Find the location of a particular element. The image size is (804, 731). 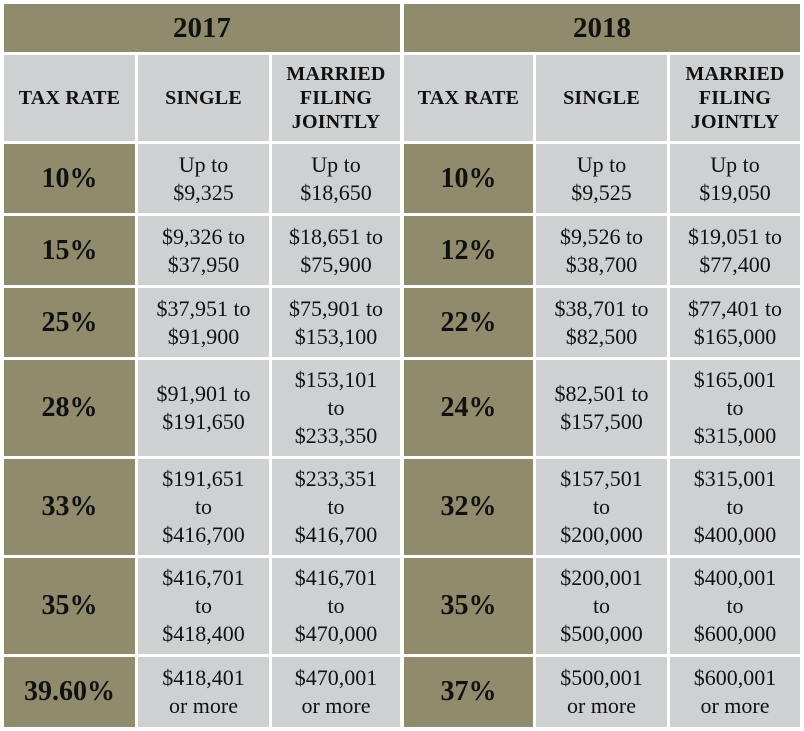

single-2017: $37,951 to $91,900 is located at coordinates (203, 322).